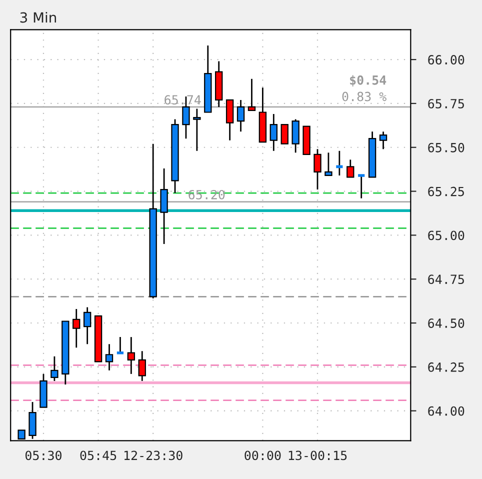 The width and height of the screenshot is (482, 479). What do you see at coordinates (446, 191) in the screenshot?
I see `y-tick-label: 65.25` at bounding box center [446, 191].